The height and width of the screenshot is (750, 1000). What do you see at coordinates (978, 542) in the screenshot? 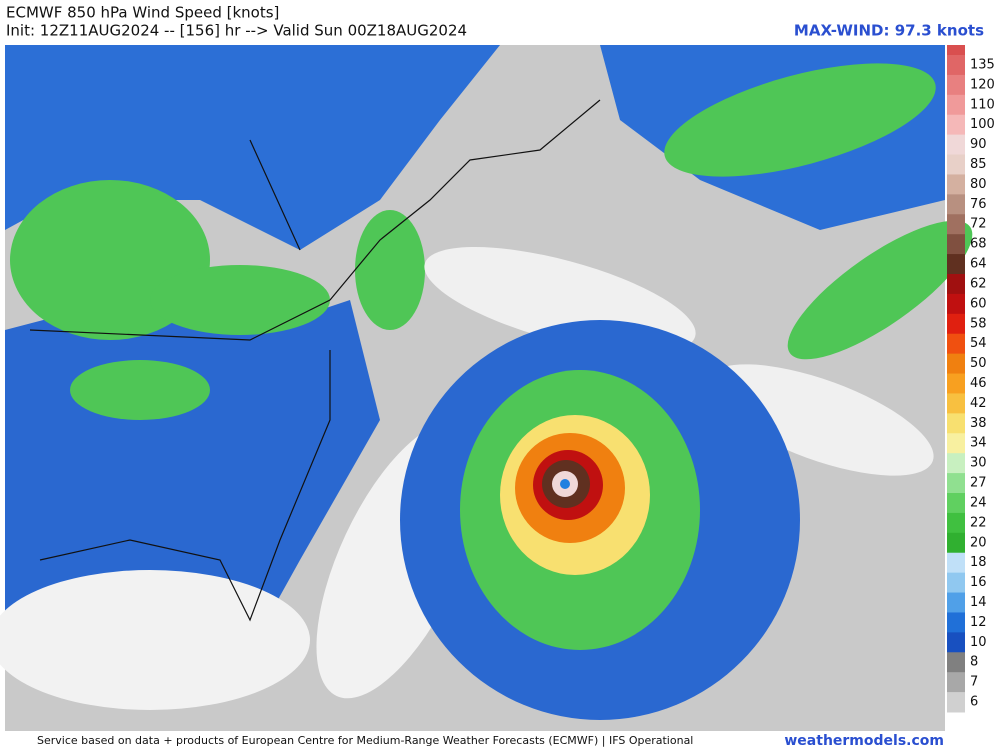
I see `colorbar-label: 20` at bounding box center [978, 542].